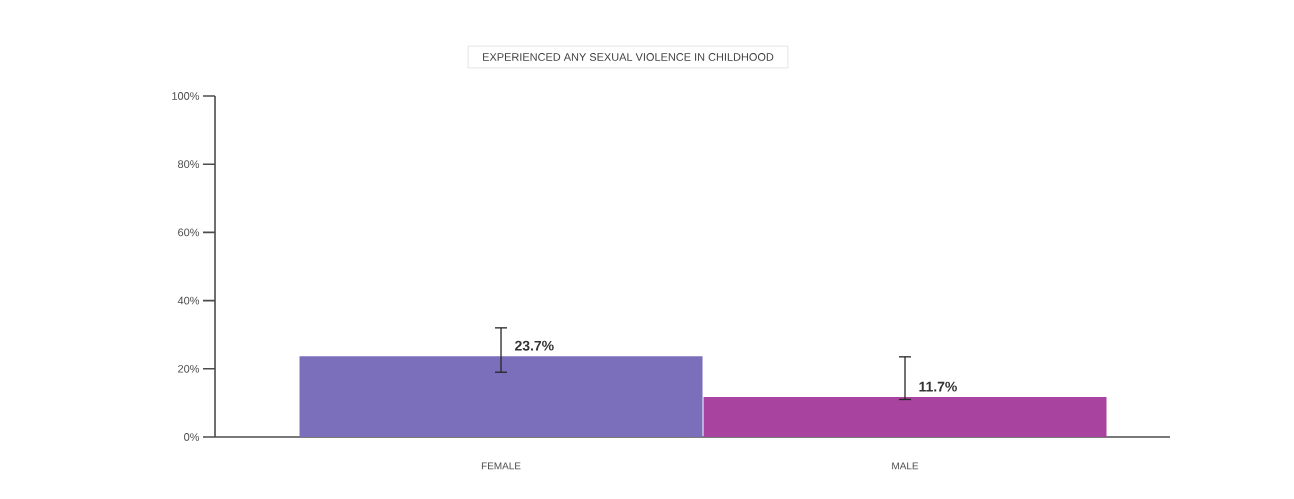 Image resolution: width=1294 pixels, height=499 pixels. I want to click on x-tick-label: FEMALE, so click(501, 466).